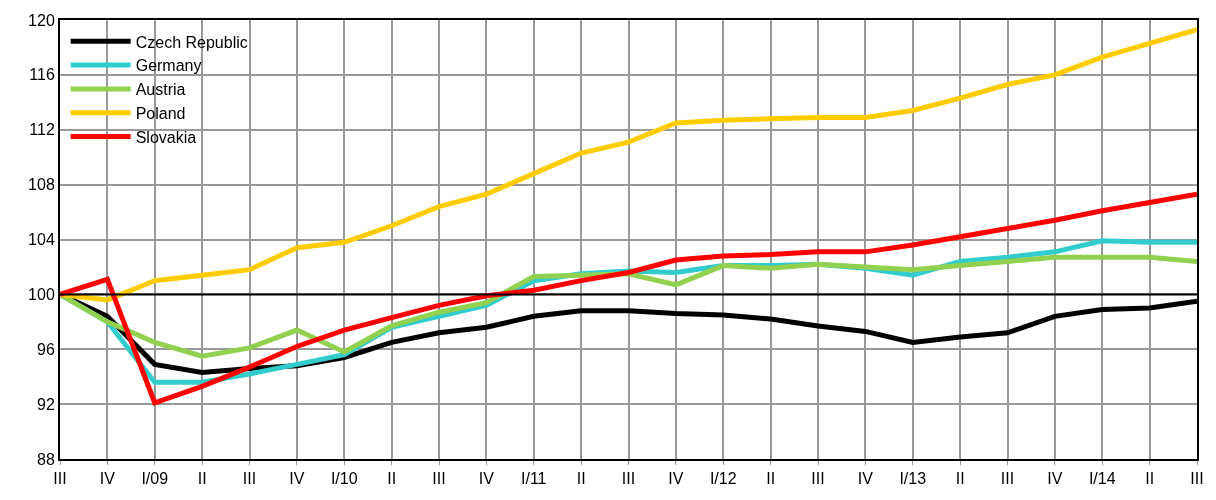 This screenshot has height=500, width=1216. I want to click on y-tick-label: 100, so click(41, 294).